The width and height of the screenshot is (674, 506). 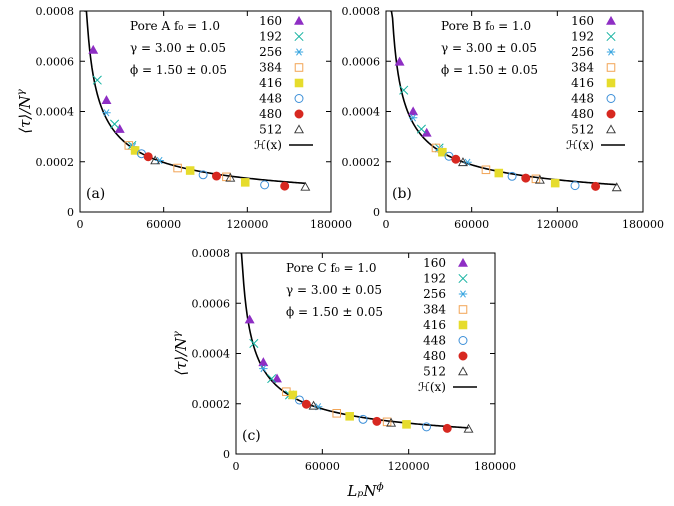 I want to click on x-tick-label: 60000, so click(x=322, y=466).